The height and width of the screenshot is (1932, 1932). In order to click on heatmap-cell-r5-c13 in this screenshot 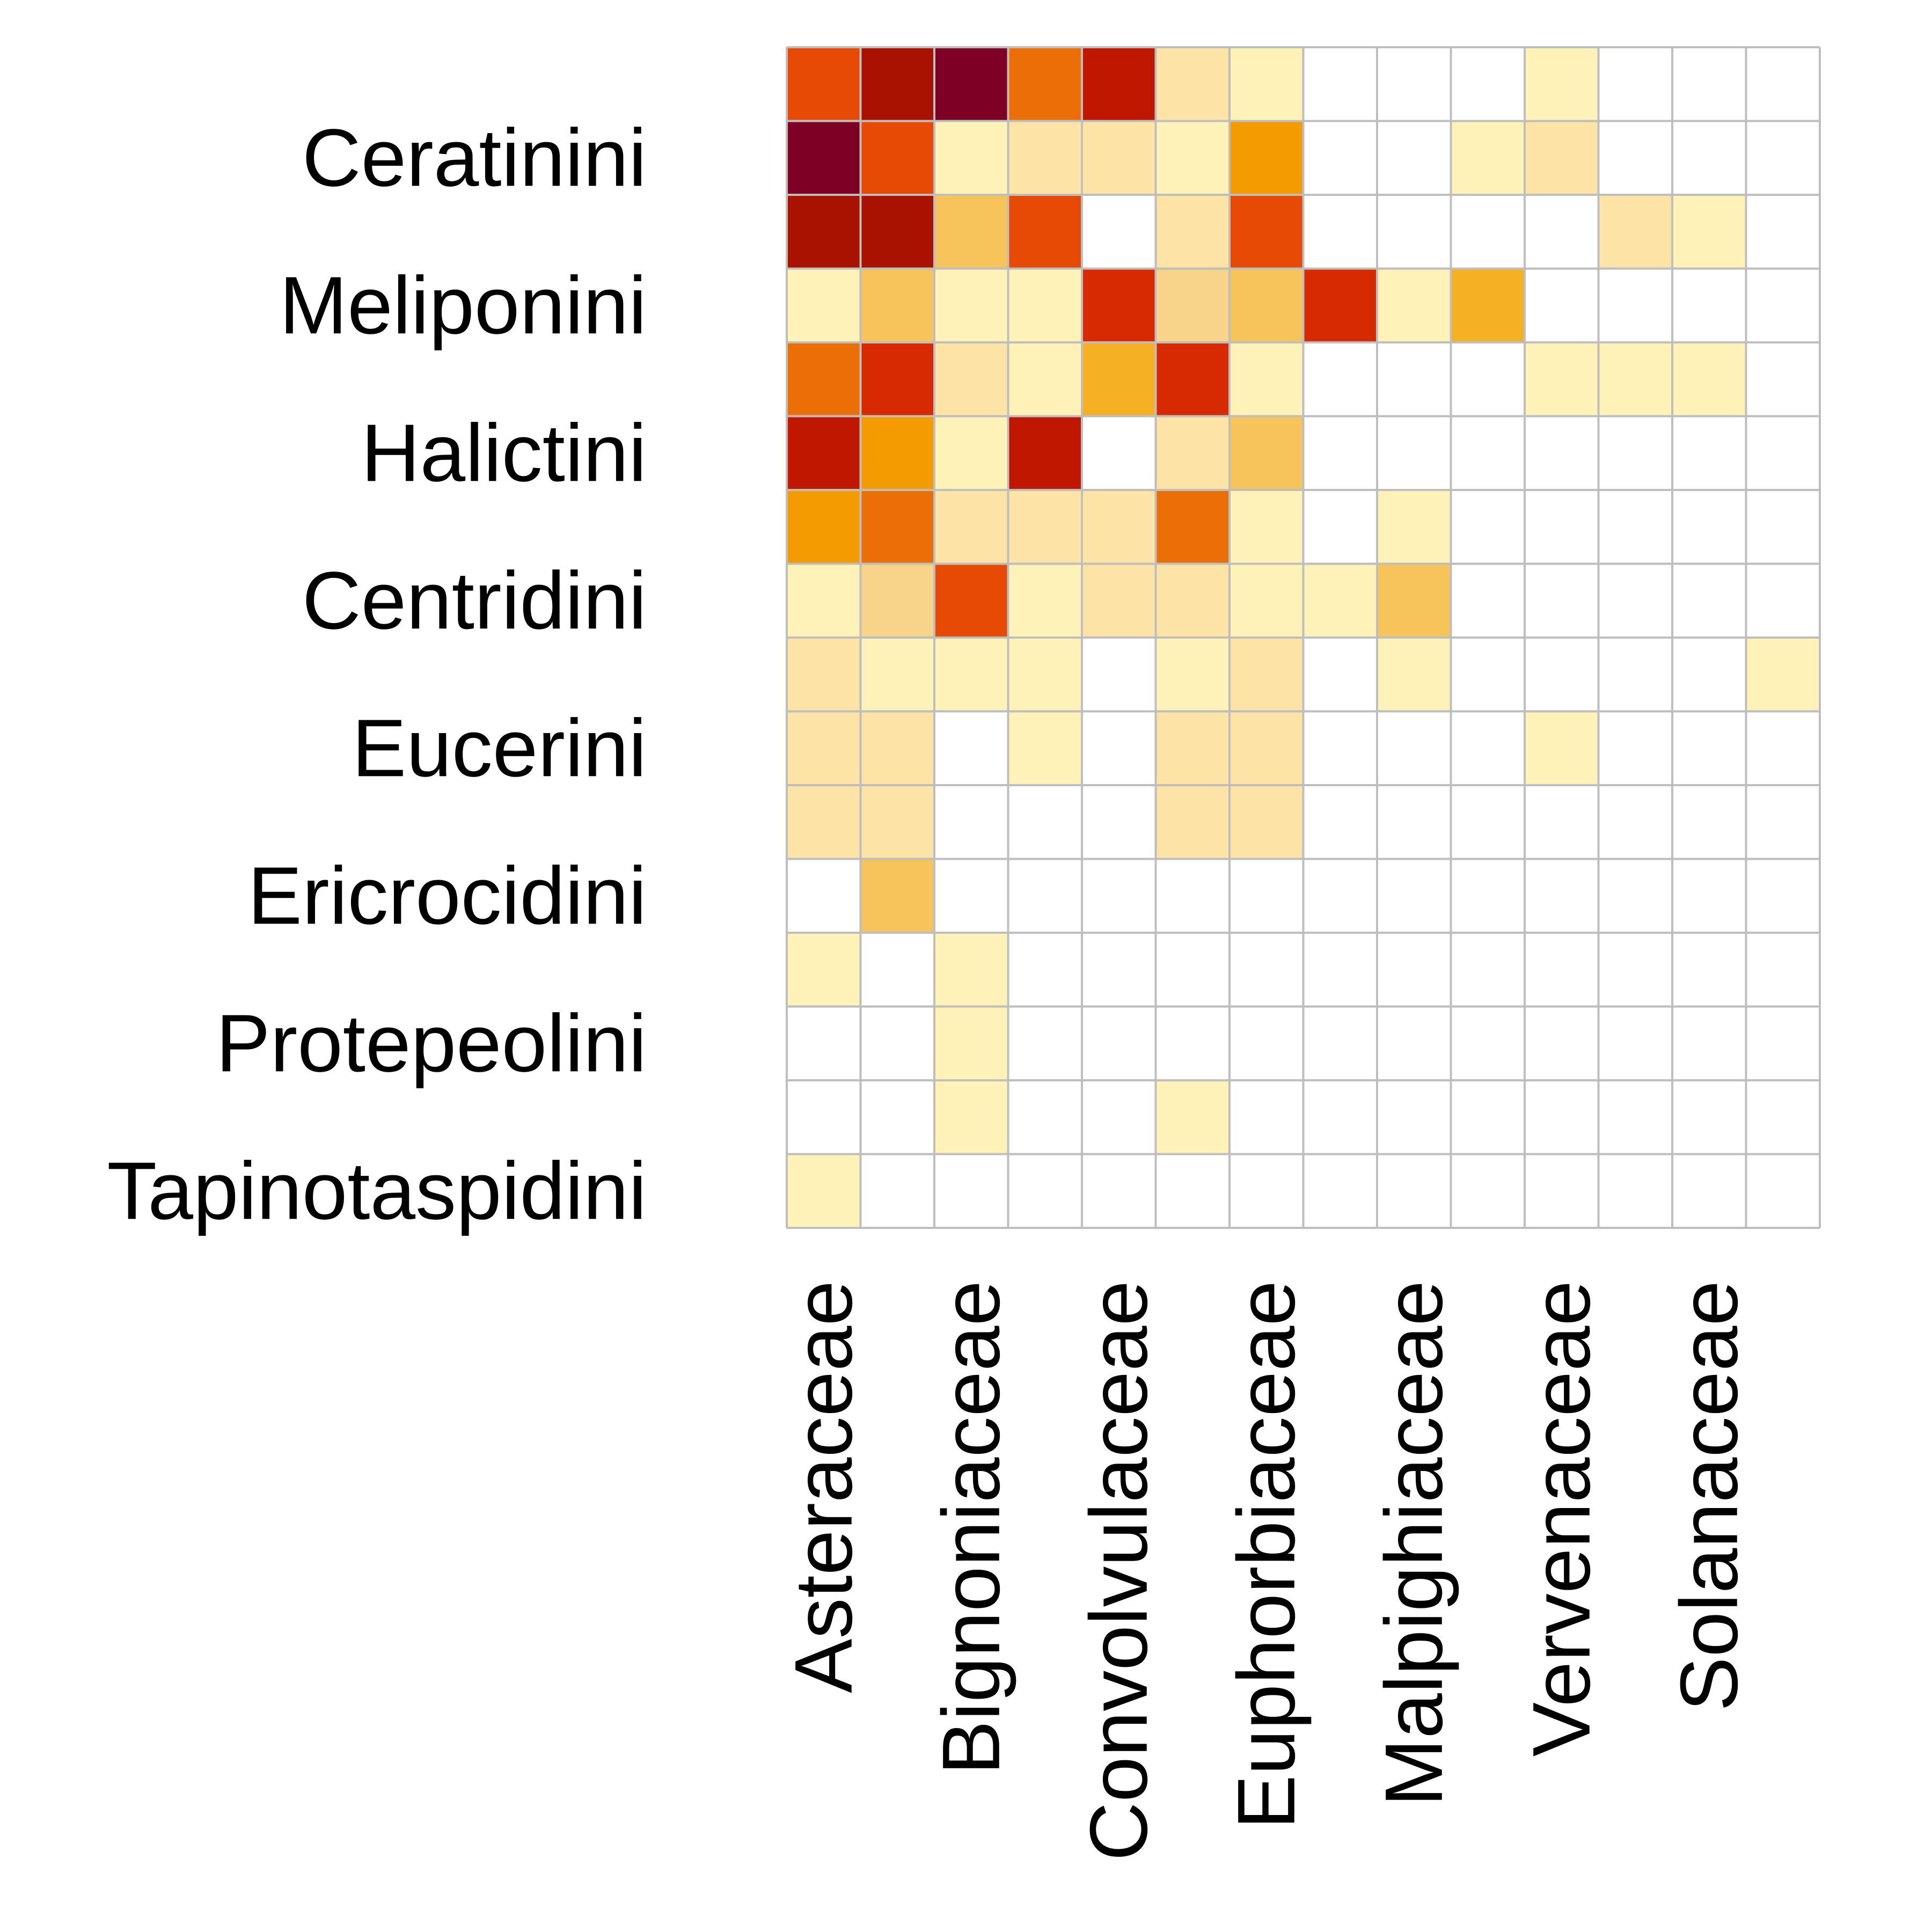, I will do `click(1783, 453)`.